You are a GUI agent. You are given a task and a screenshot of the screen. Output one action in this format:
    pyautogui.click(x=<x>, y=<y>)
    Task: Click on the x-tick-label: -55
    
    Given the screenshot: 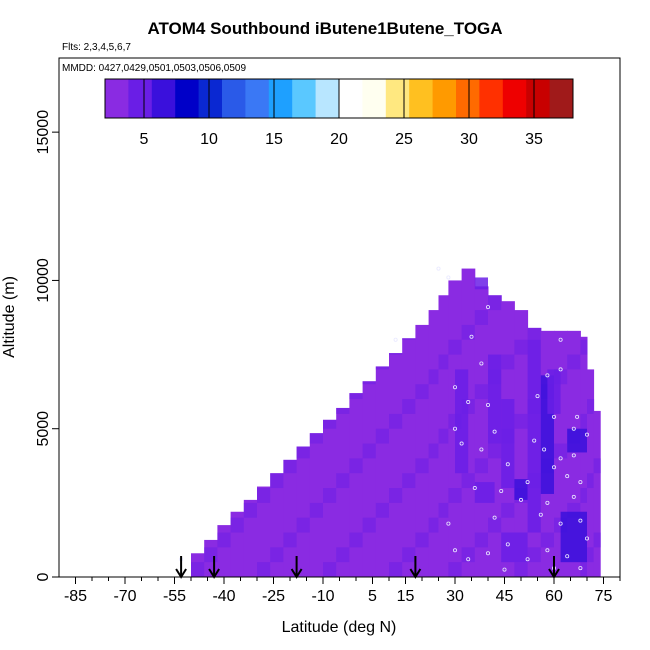 What is the action you would take?
    pyautogui.click(x=174, y=596)
    